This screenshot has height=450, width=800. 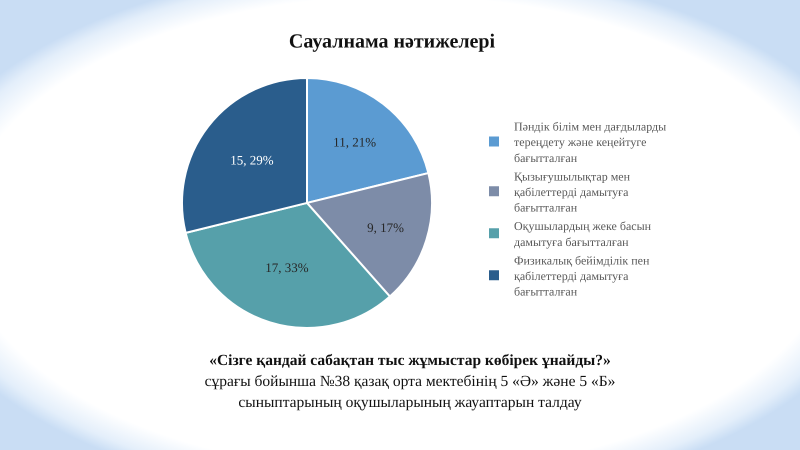 I want to click on text: «Сізге қандай сабақтан тыс жұмыстар көбірек ұнайды?», so click(x=410, y=361).